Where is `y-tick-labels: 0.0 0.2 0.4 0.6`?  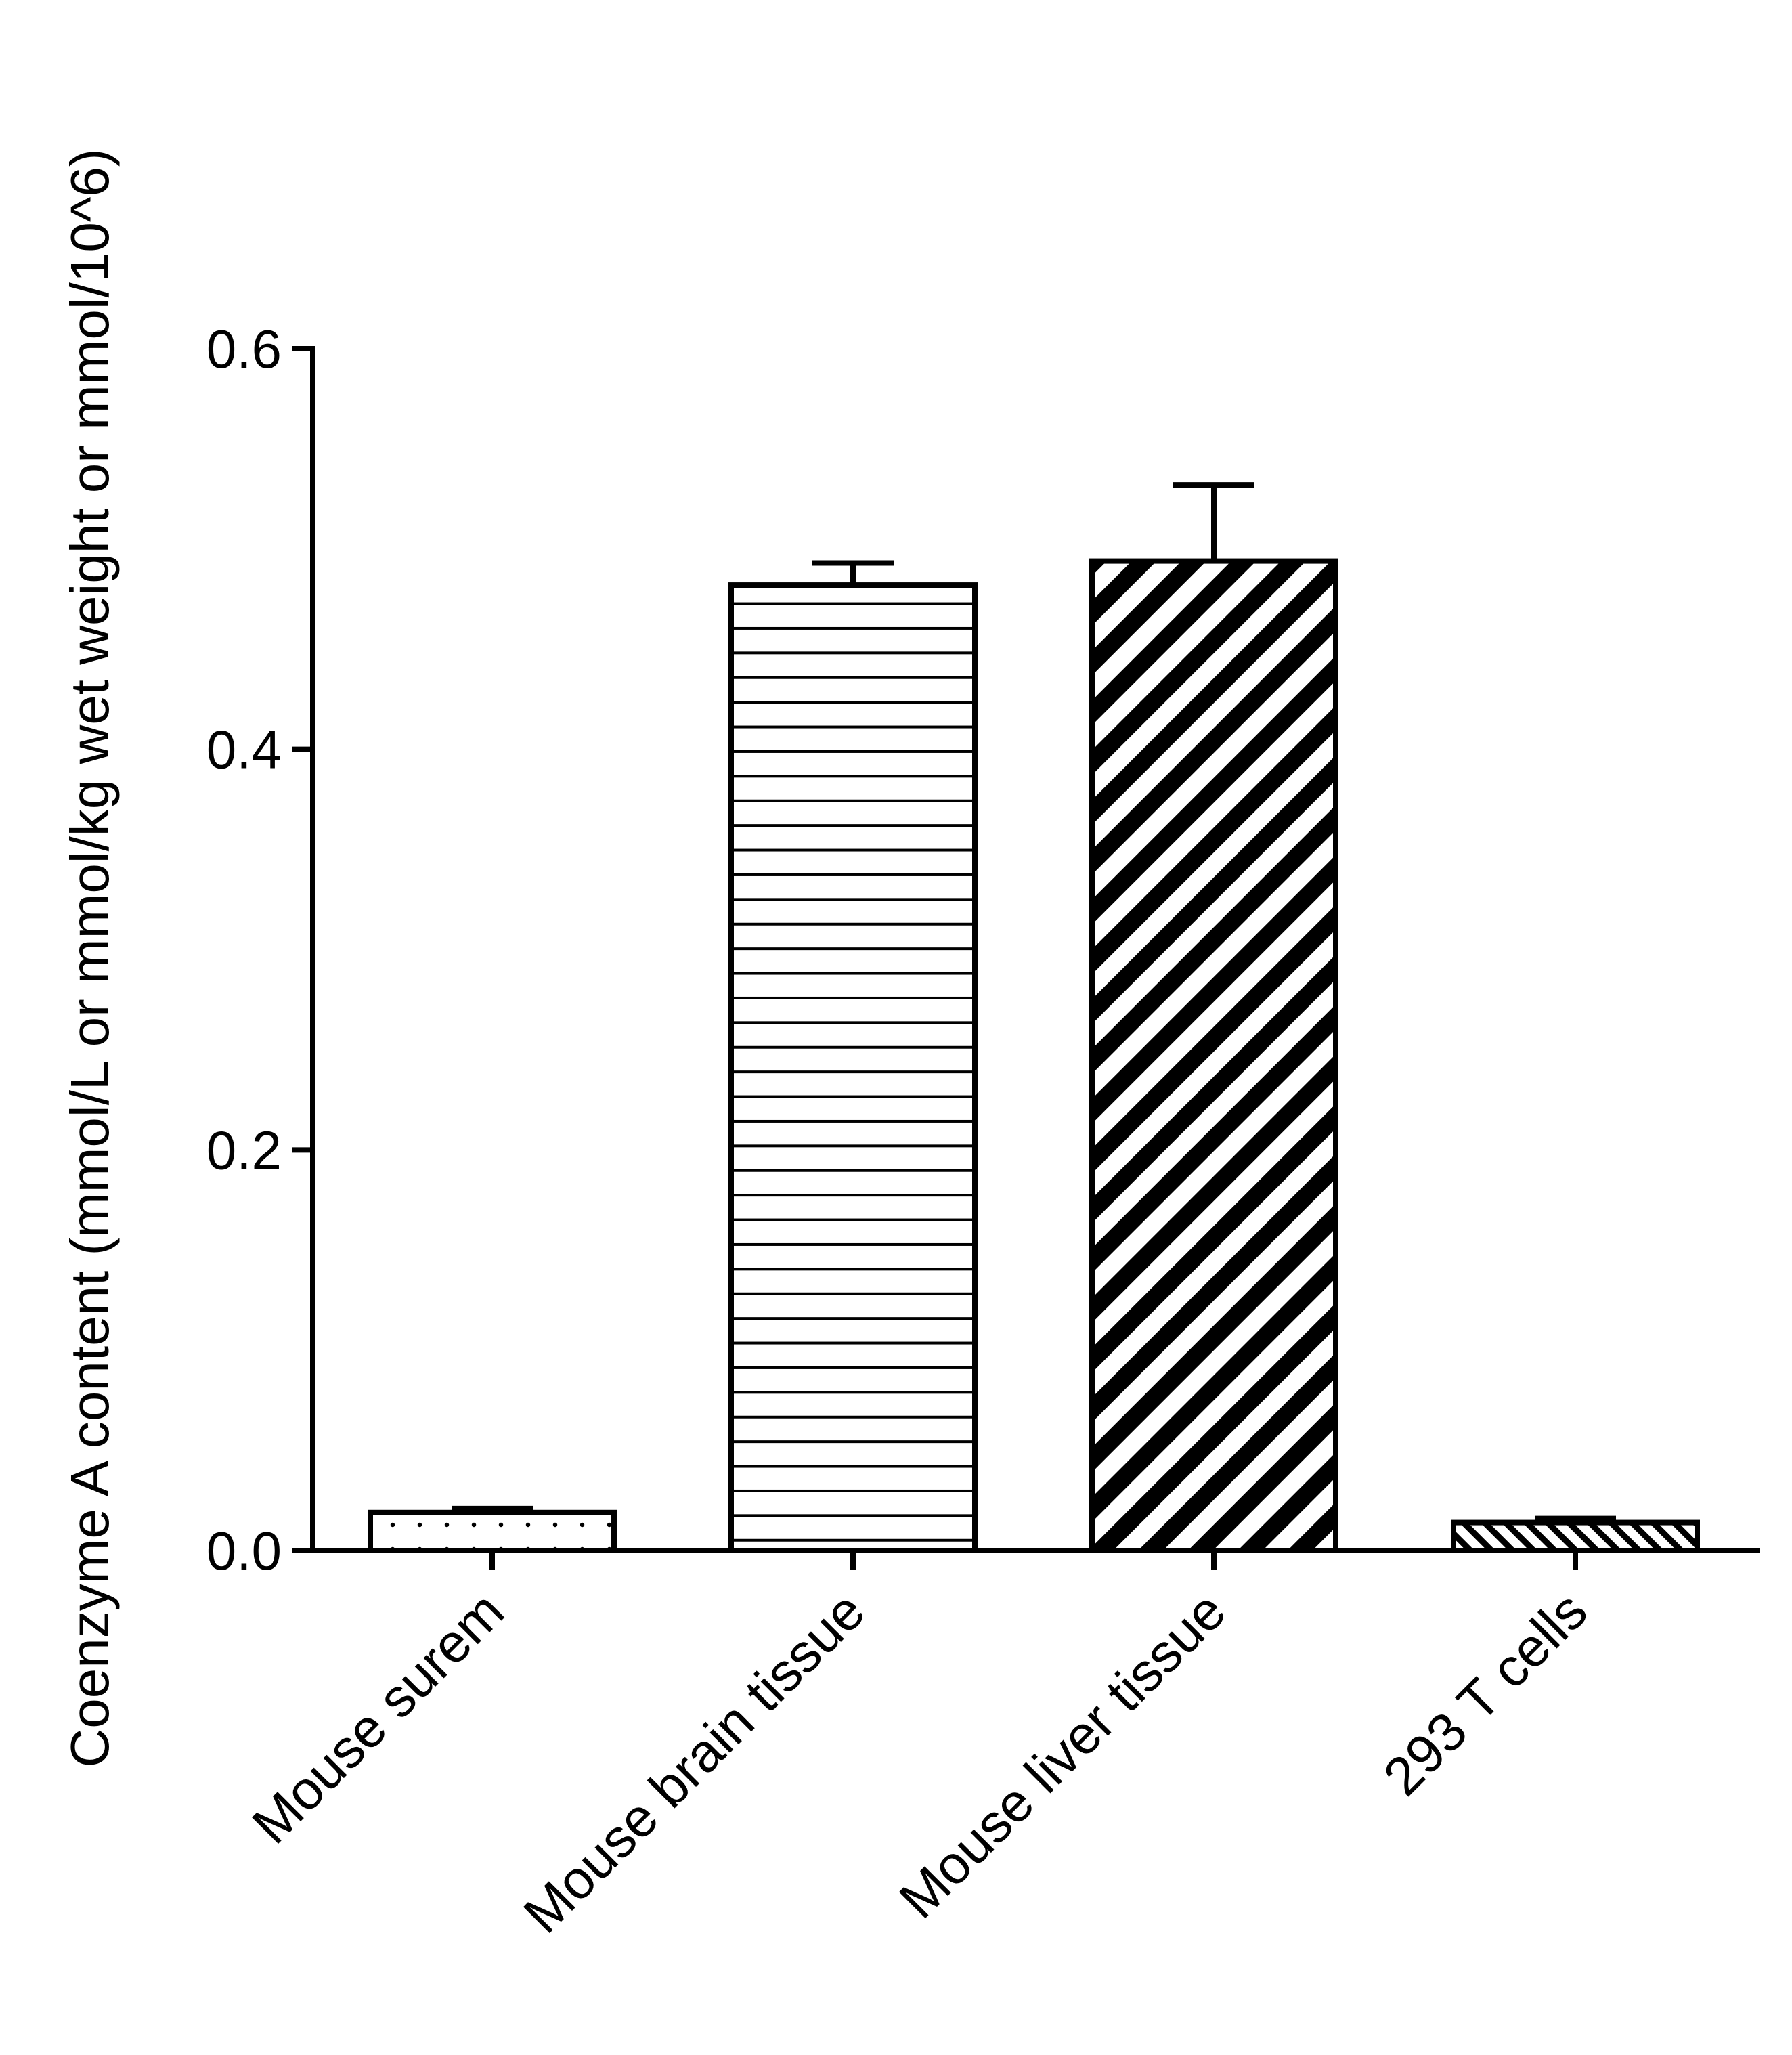
y-tick-labels: 0.0 0.2 0.4 0.6 is located at coordinates (244, 950).